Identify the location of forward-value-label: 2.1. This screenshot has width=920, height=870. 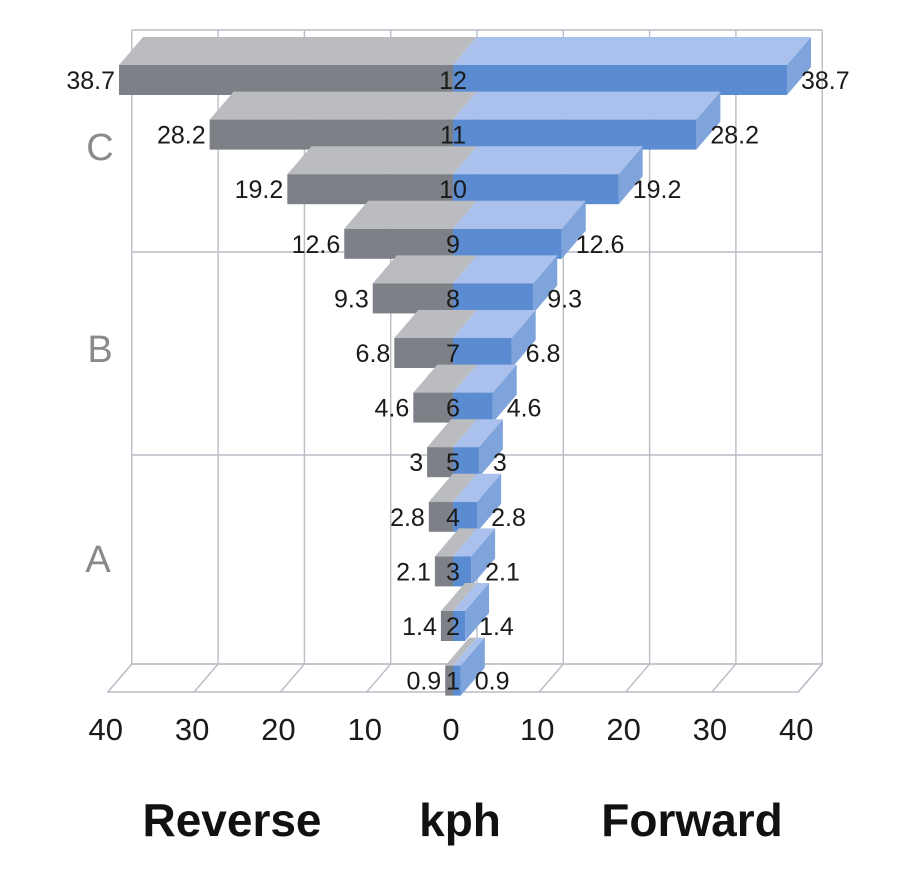
(502, 572).